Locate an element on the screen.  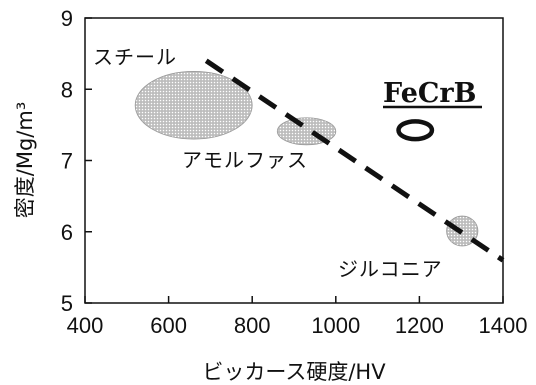
annotation-zirconia: ジルコニア is located at coordinates (390, 269).